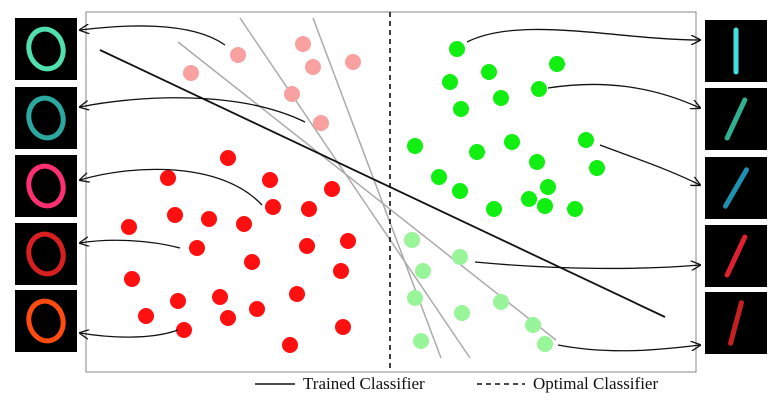  What do you see at coordinates (364, 383) in the screenshot?
I see `legend-label: Trained Classifier` at bounding box center [364, 383].